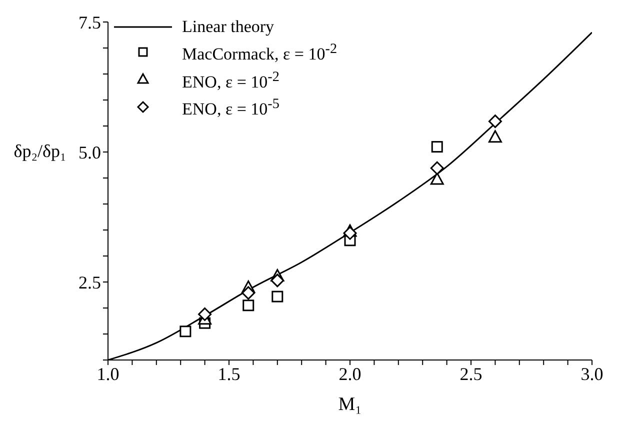 This screenshot has width=618, height=430. Describe the element at coordinates (471, 374) in the screenshot. I see `x-tick-label: 2.5` at that location.